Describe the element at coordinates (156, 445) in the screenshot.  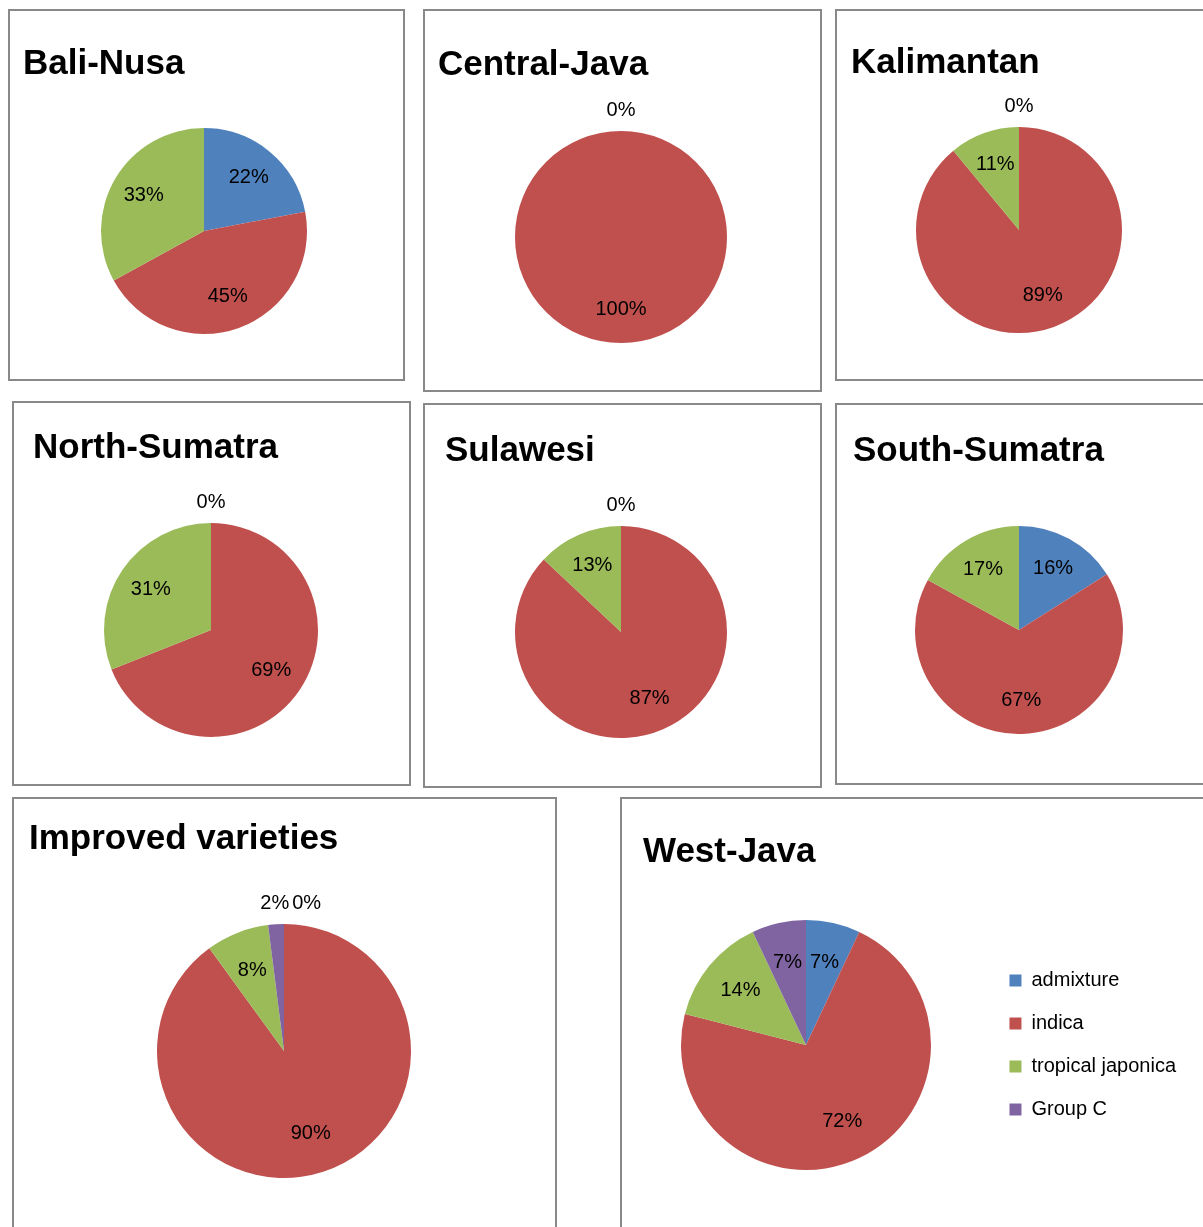
I see `chart-title: North-Sumatra` at that location.